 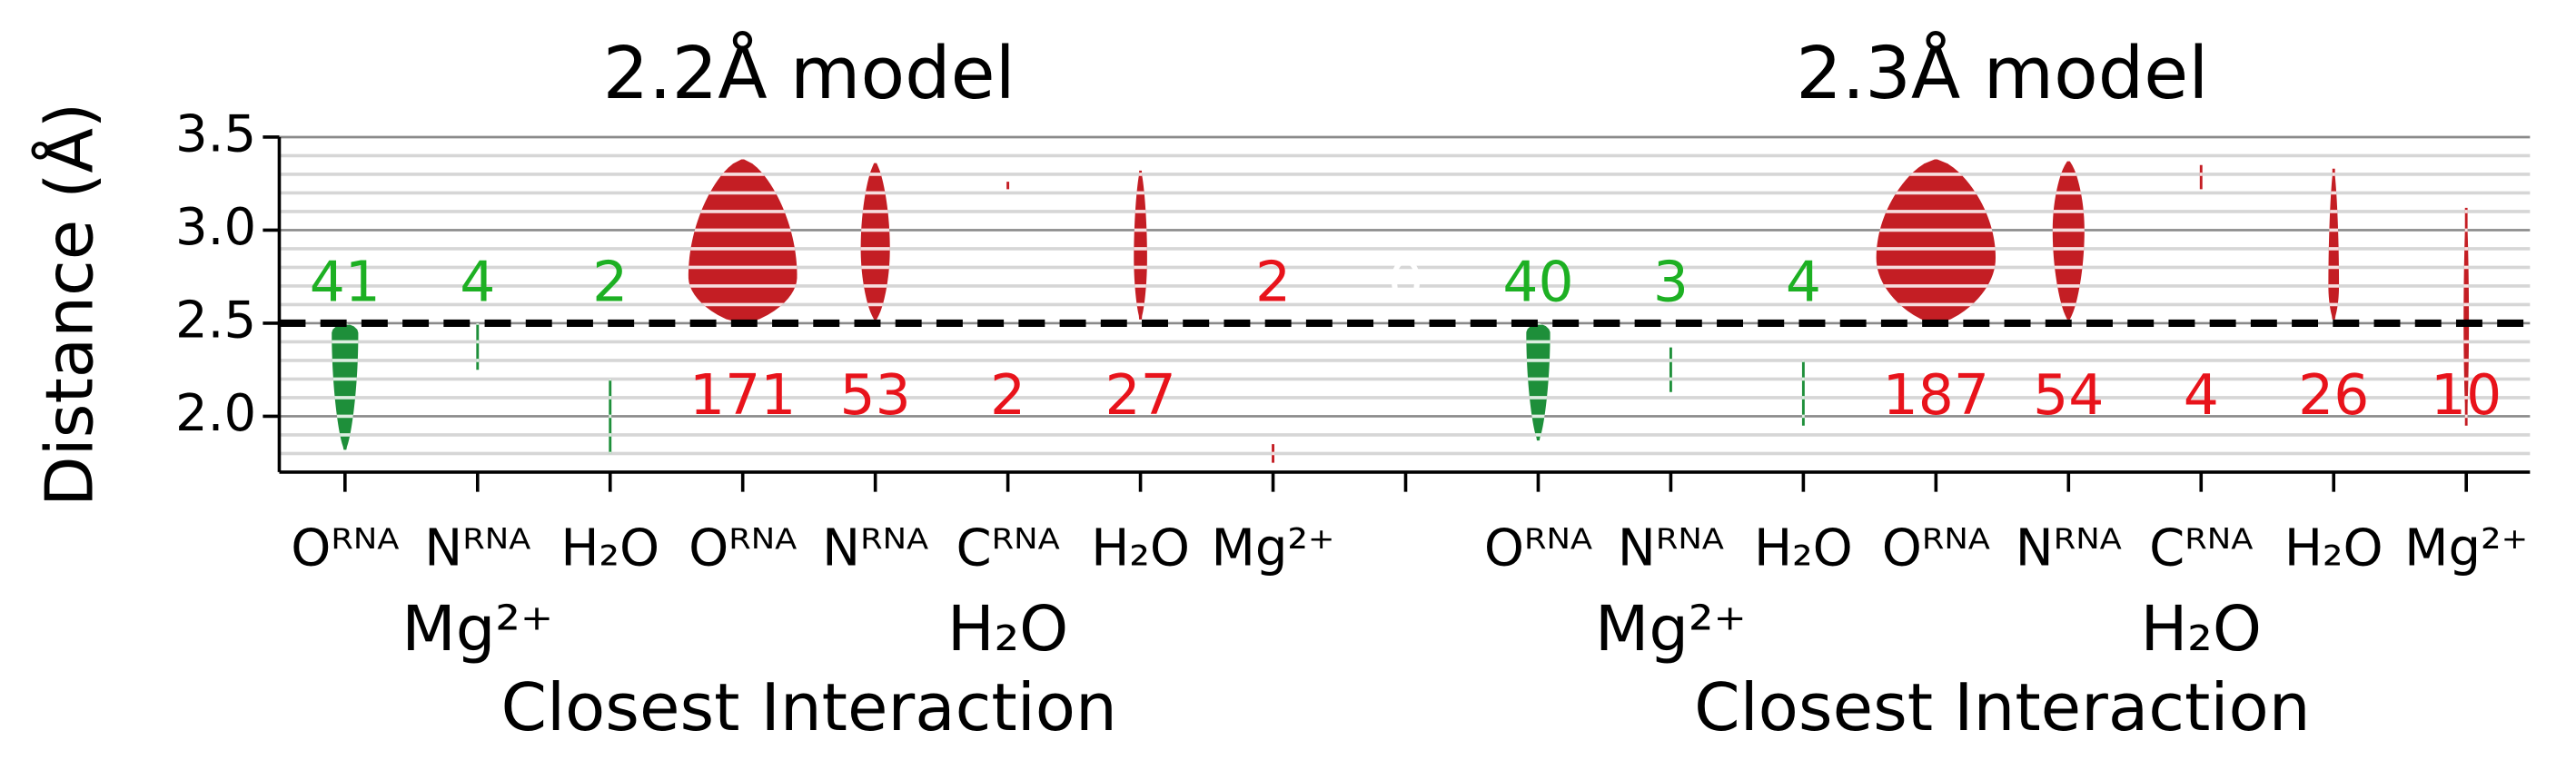 What do you see at coordinates (809, 73) in the screenshot?
I see `panel-title: 2.2Å model` at bounding box center [809, 73].